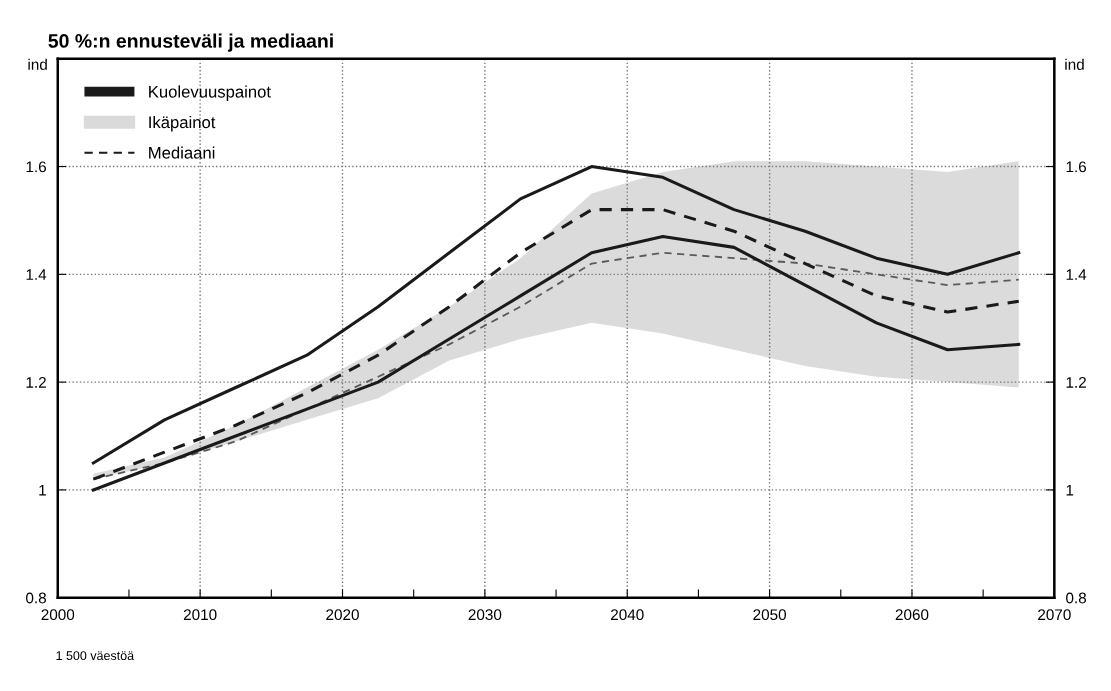  I want to click on x-tick-label: 2010, so click(200, 615).